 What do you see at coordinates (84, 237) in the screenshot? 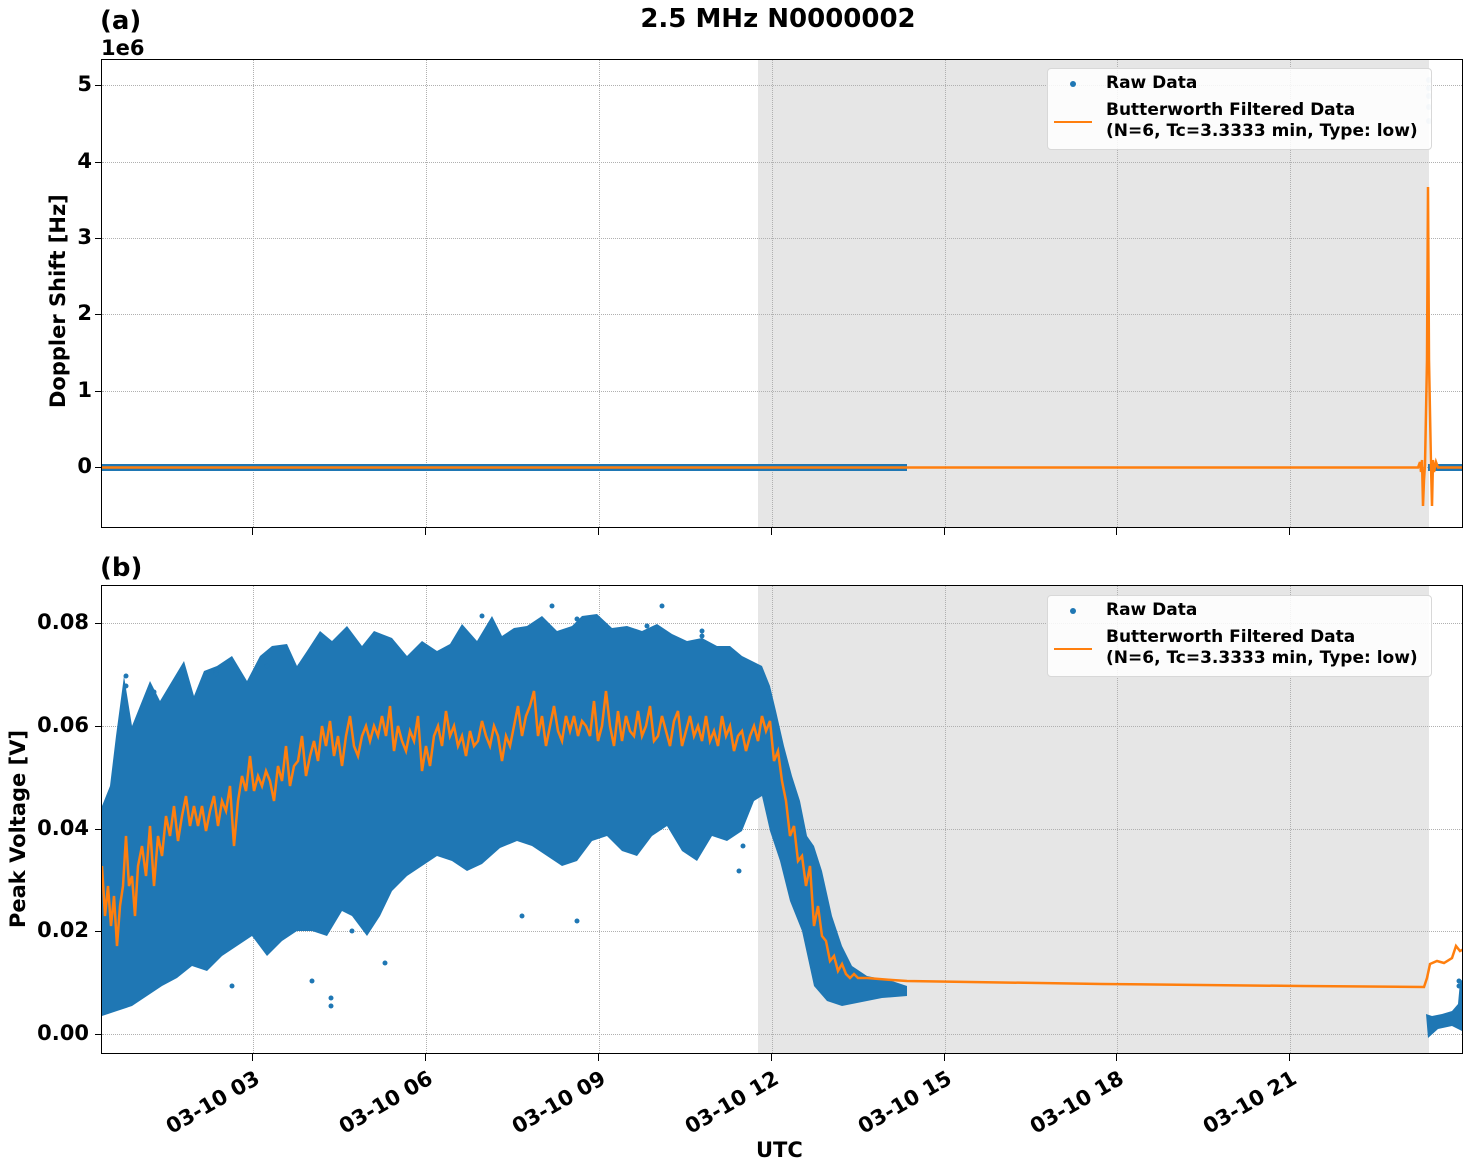
I see `panel-a-ytick: 3` at bounding box center [84, 237].